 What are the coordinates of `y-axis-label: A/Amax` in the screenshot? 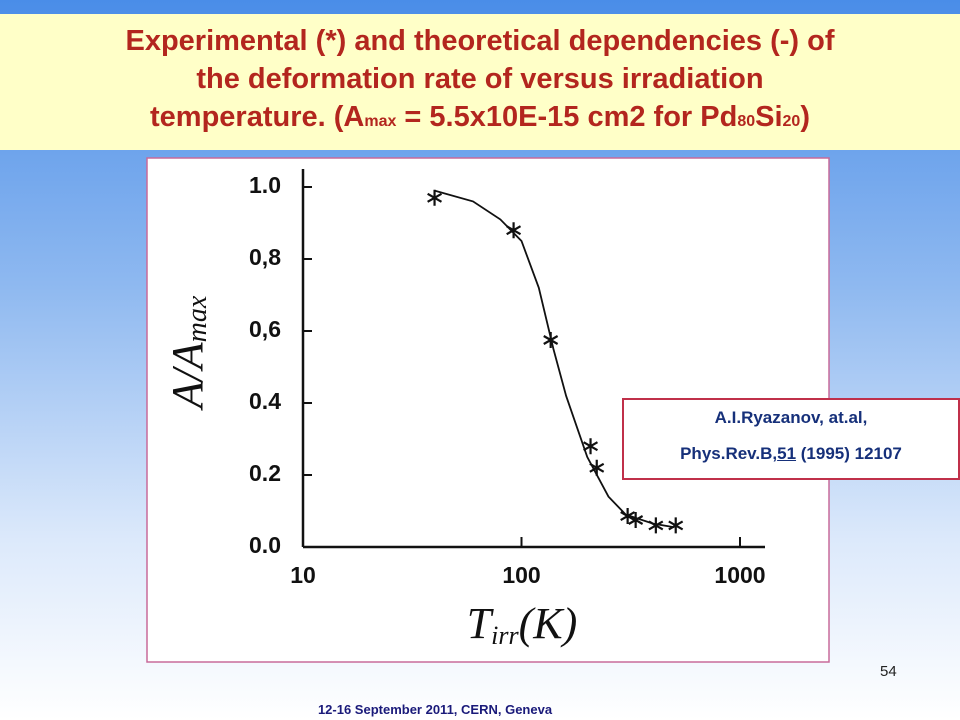 It's located at (188, 353).